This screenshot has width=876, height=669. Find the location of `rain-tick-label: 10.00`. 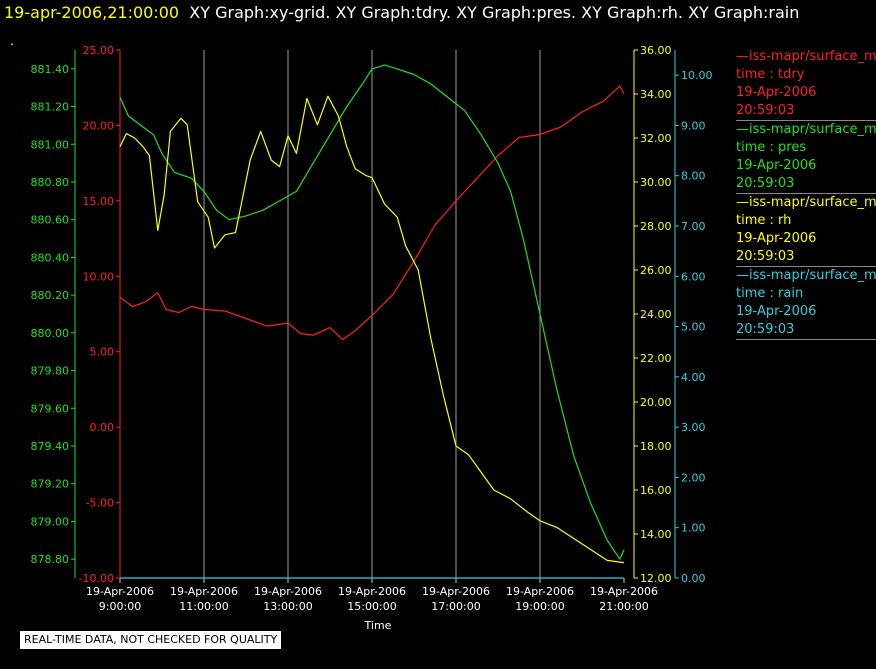

rain-tick-label: 10.00 is located at coordinates (697, 75).